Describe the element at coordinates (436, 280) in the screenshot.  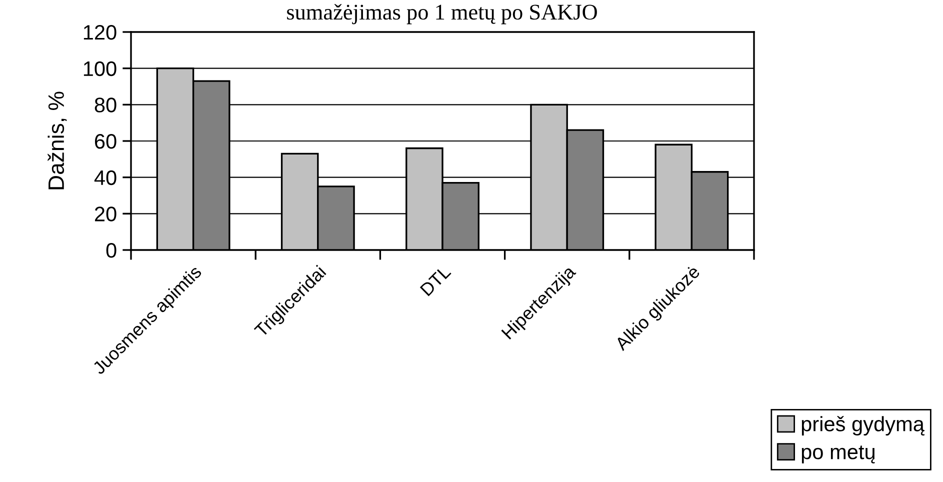
I see `x-tick-label: DTL` at that location.